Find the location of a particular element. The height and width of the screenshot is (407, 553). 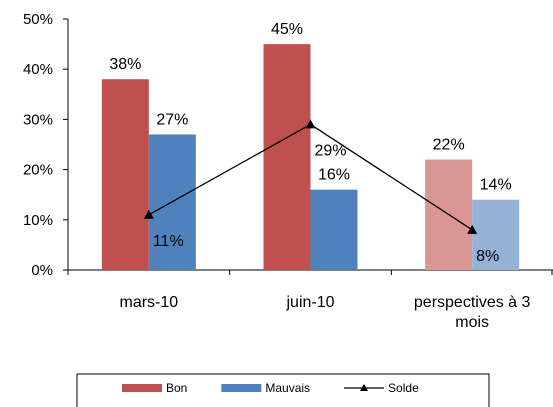

data-label-bon: 45% is located at coordinates (287, 29).